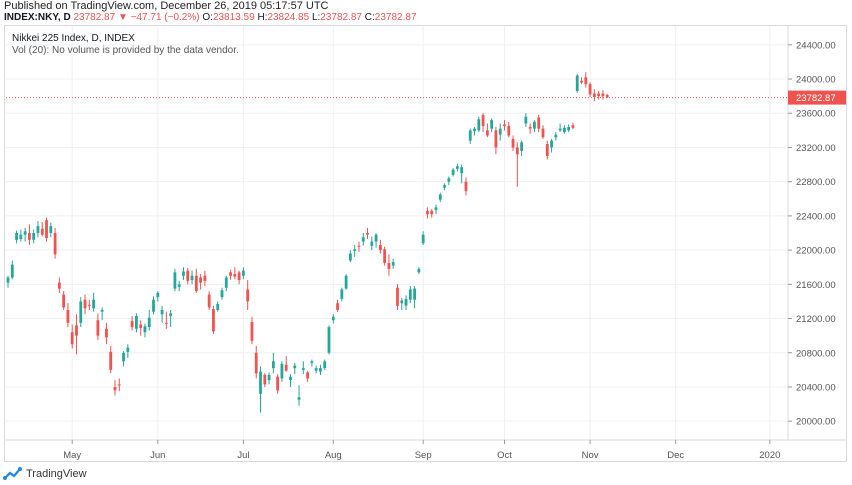 The height and width of the screenshot is (485, 852). Describe the element at coordinates (43, 473) in the screenshot. I see `footer: TradingView` at that location.